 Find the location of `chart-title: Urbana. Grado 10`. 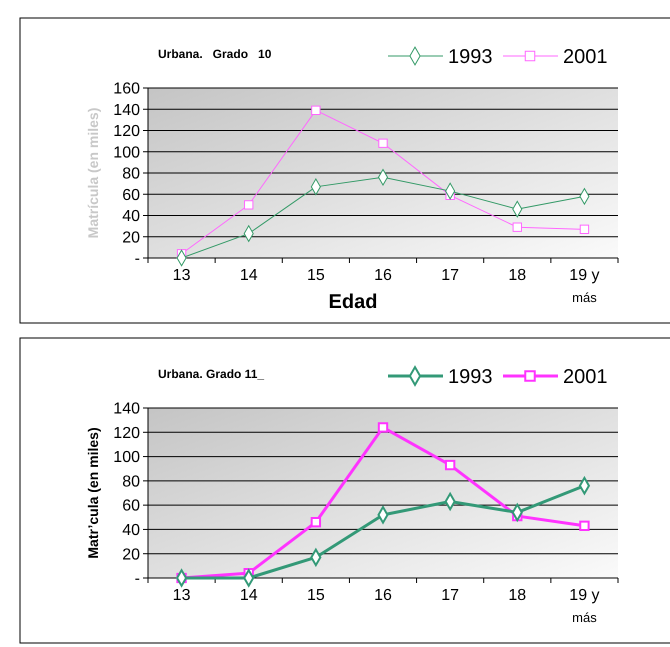

chart-title: Urbana. Grado 10 is located at coordinates (215, 54).